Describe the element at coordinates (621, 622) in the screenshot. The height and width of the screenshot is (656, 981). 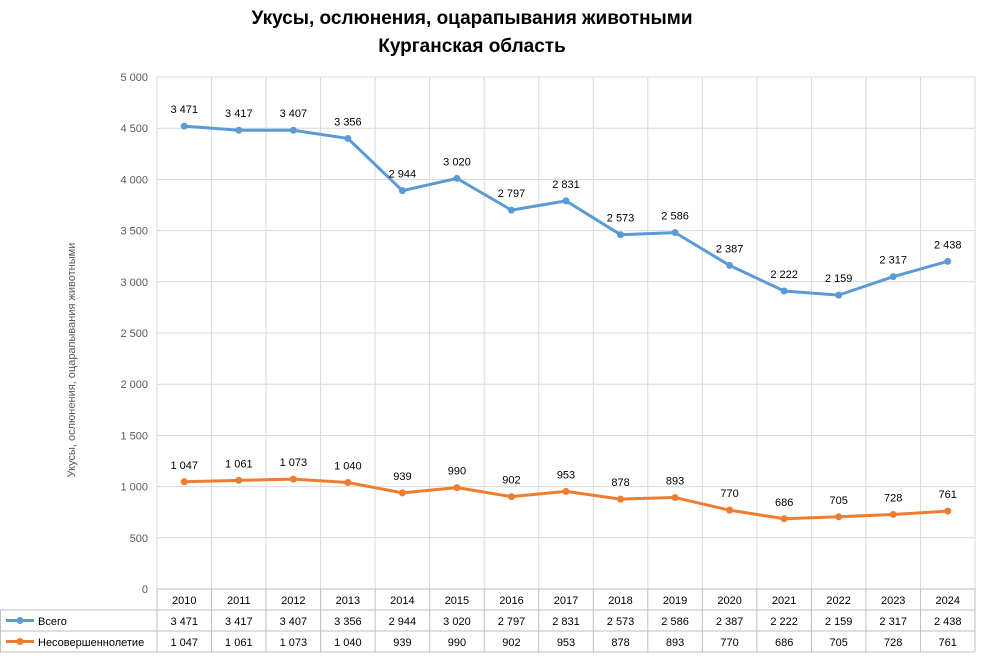
I see `table-cell: 2 573` at that location.